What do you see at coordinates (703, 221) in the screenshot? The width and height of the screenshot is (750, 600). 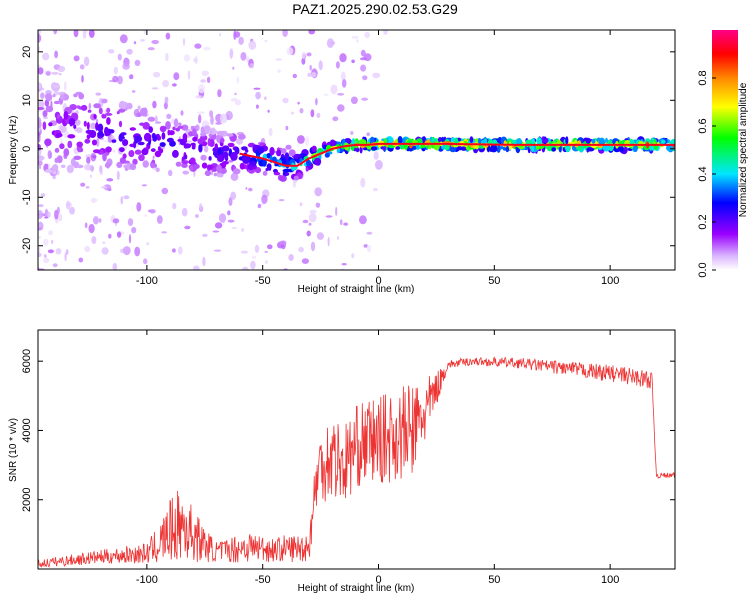 I see `colorbar-tick-label: 0.2` at bounding box center [703, 221].